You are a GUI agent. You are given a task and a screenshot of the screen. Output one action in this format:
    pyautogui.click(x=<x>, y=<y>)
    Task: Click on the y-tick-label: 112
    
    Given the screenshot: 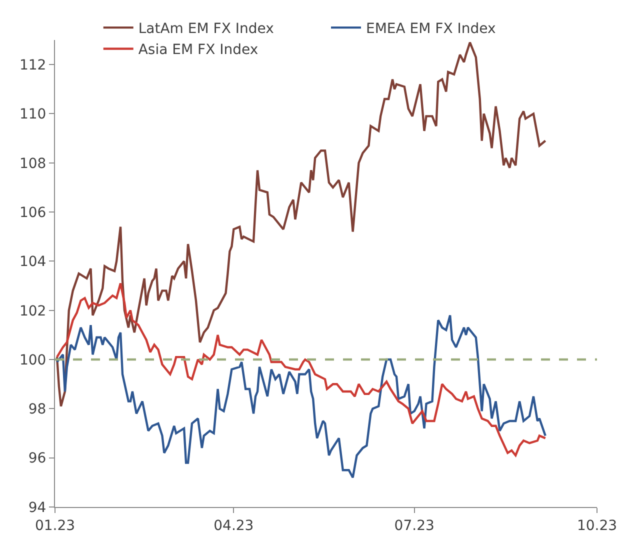 What is the action you would take?
    pyautogui.click(x=32, y=65)
    